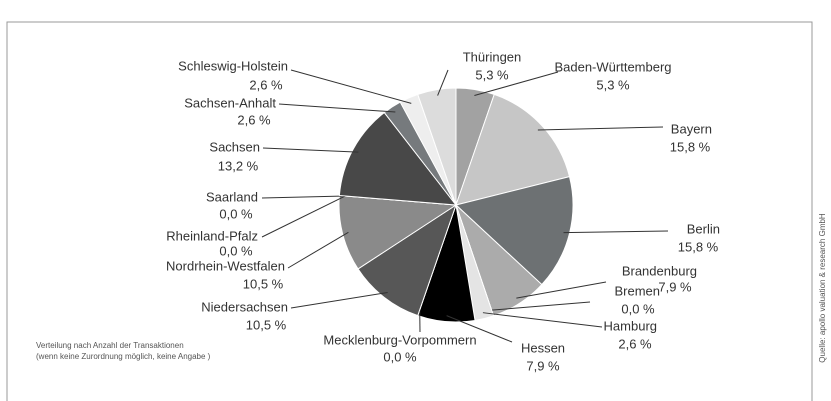 This screenshot has height=401, width=831. Describe the element at coordinates (110, 345) in the screenshot. I see `note: Verteilung nach Anzahl der Transaktionen` at that location.